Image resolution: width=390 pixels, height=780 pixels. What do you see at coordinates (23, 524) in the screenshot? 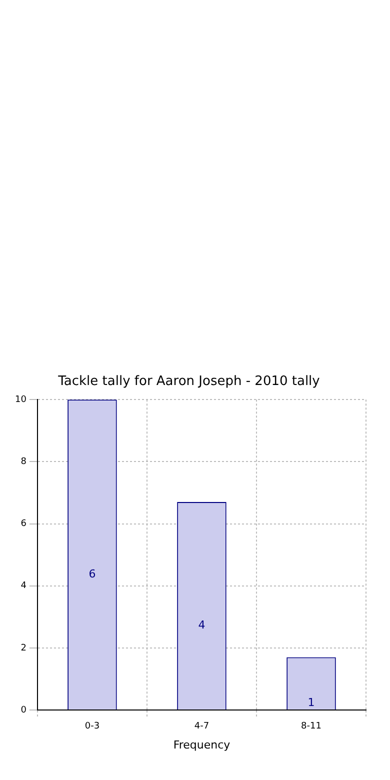
I see `y-tick-label: 6` at bounding box center [23, 524].